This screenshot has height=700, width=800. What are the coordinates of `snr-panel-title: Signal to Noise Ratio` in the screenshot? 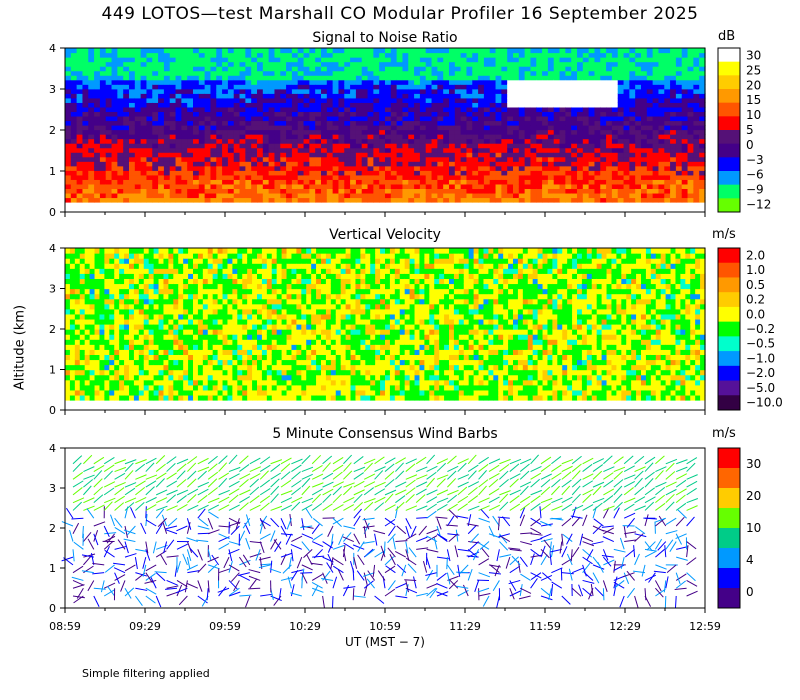 It's located at (385, 38).